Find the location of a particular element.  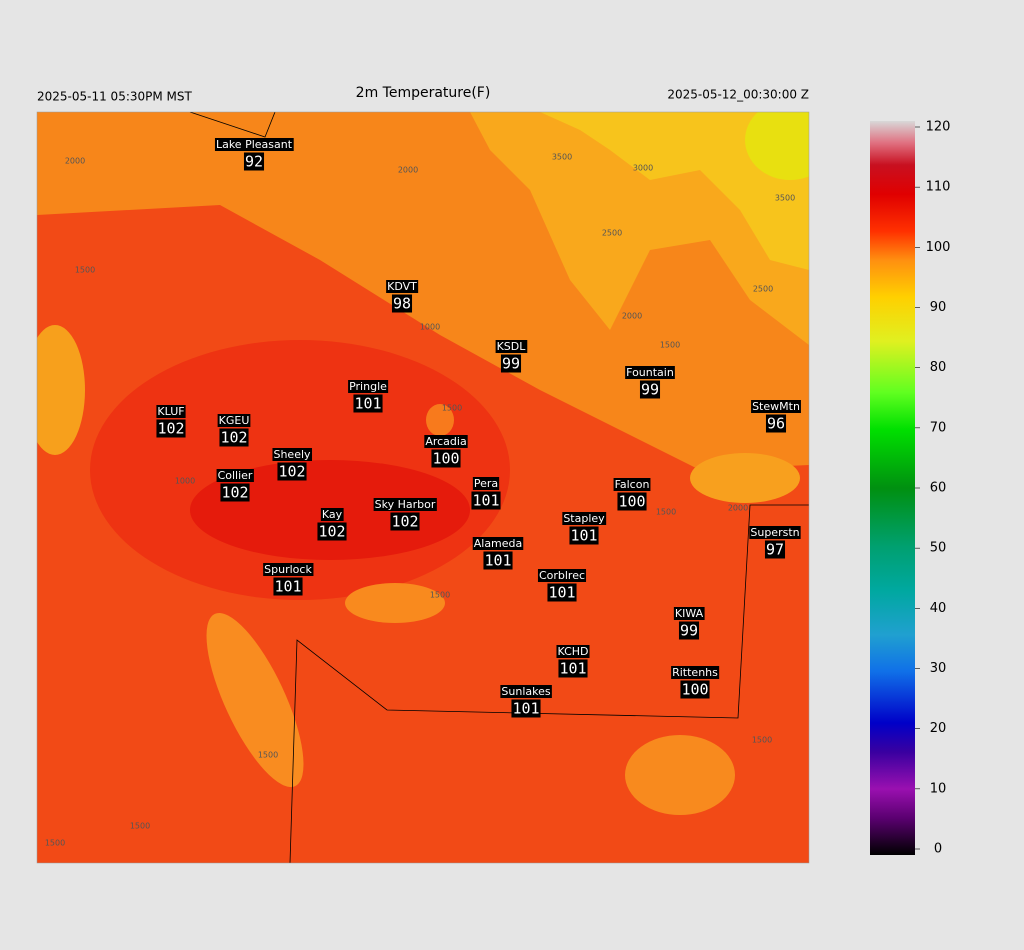

station-temperature-group: 99 is located at coordinates (650, 389).